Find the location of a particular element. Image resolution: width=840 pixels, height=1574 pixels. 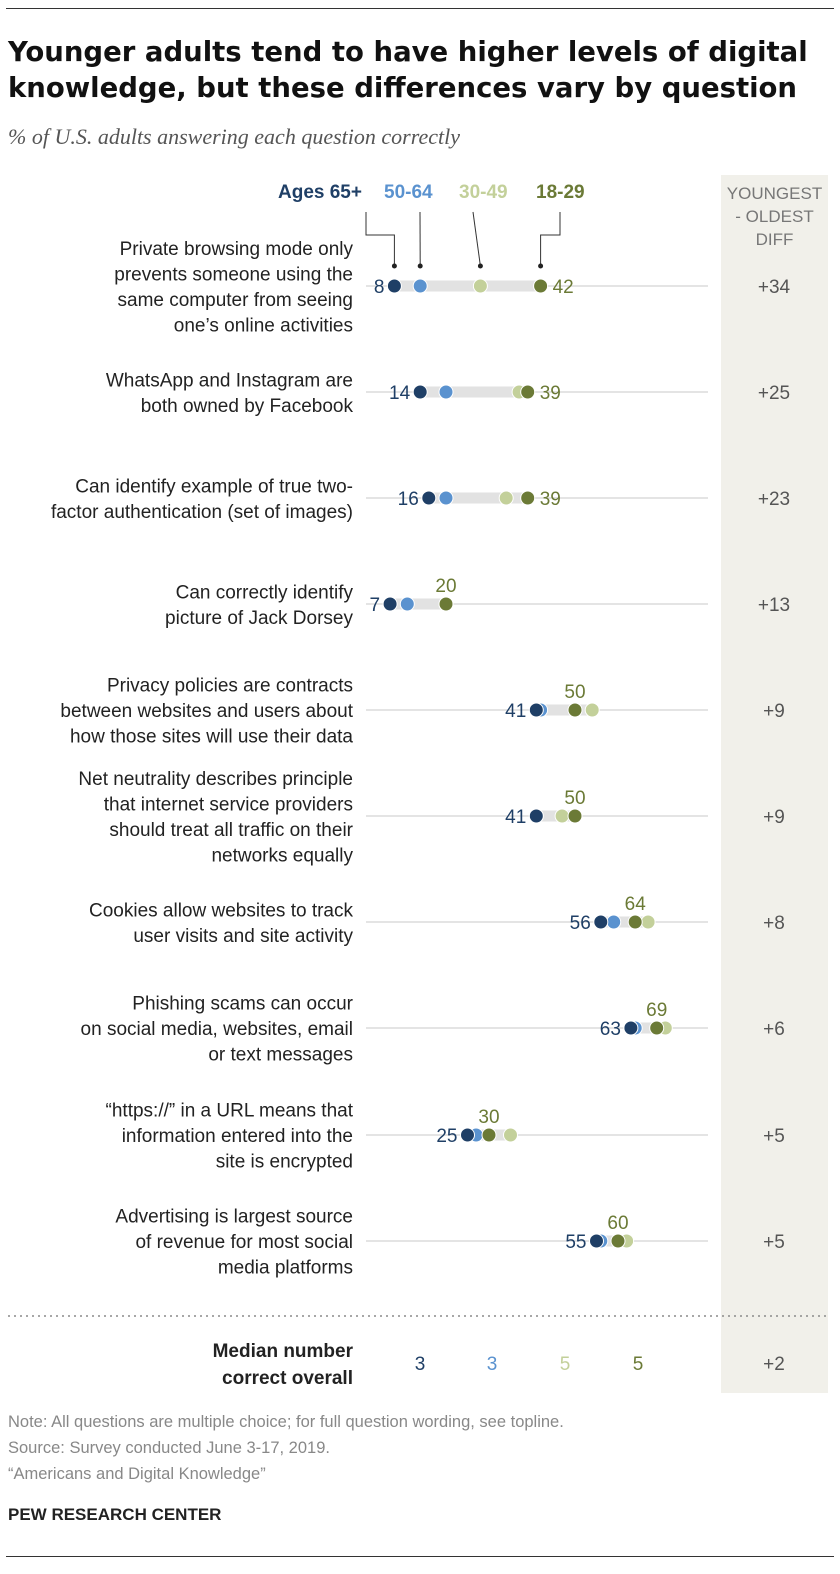

question-label-line: Private browsing mode only is located at coordinates (237, 249).